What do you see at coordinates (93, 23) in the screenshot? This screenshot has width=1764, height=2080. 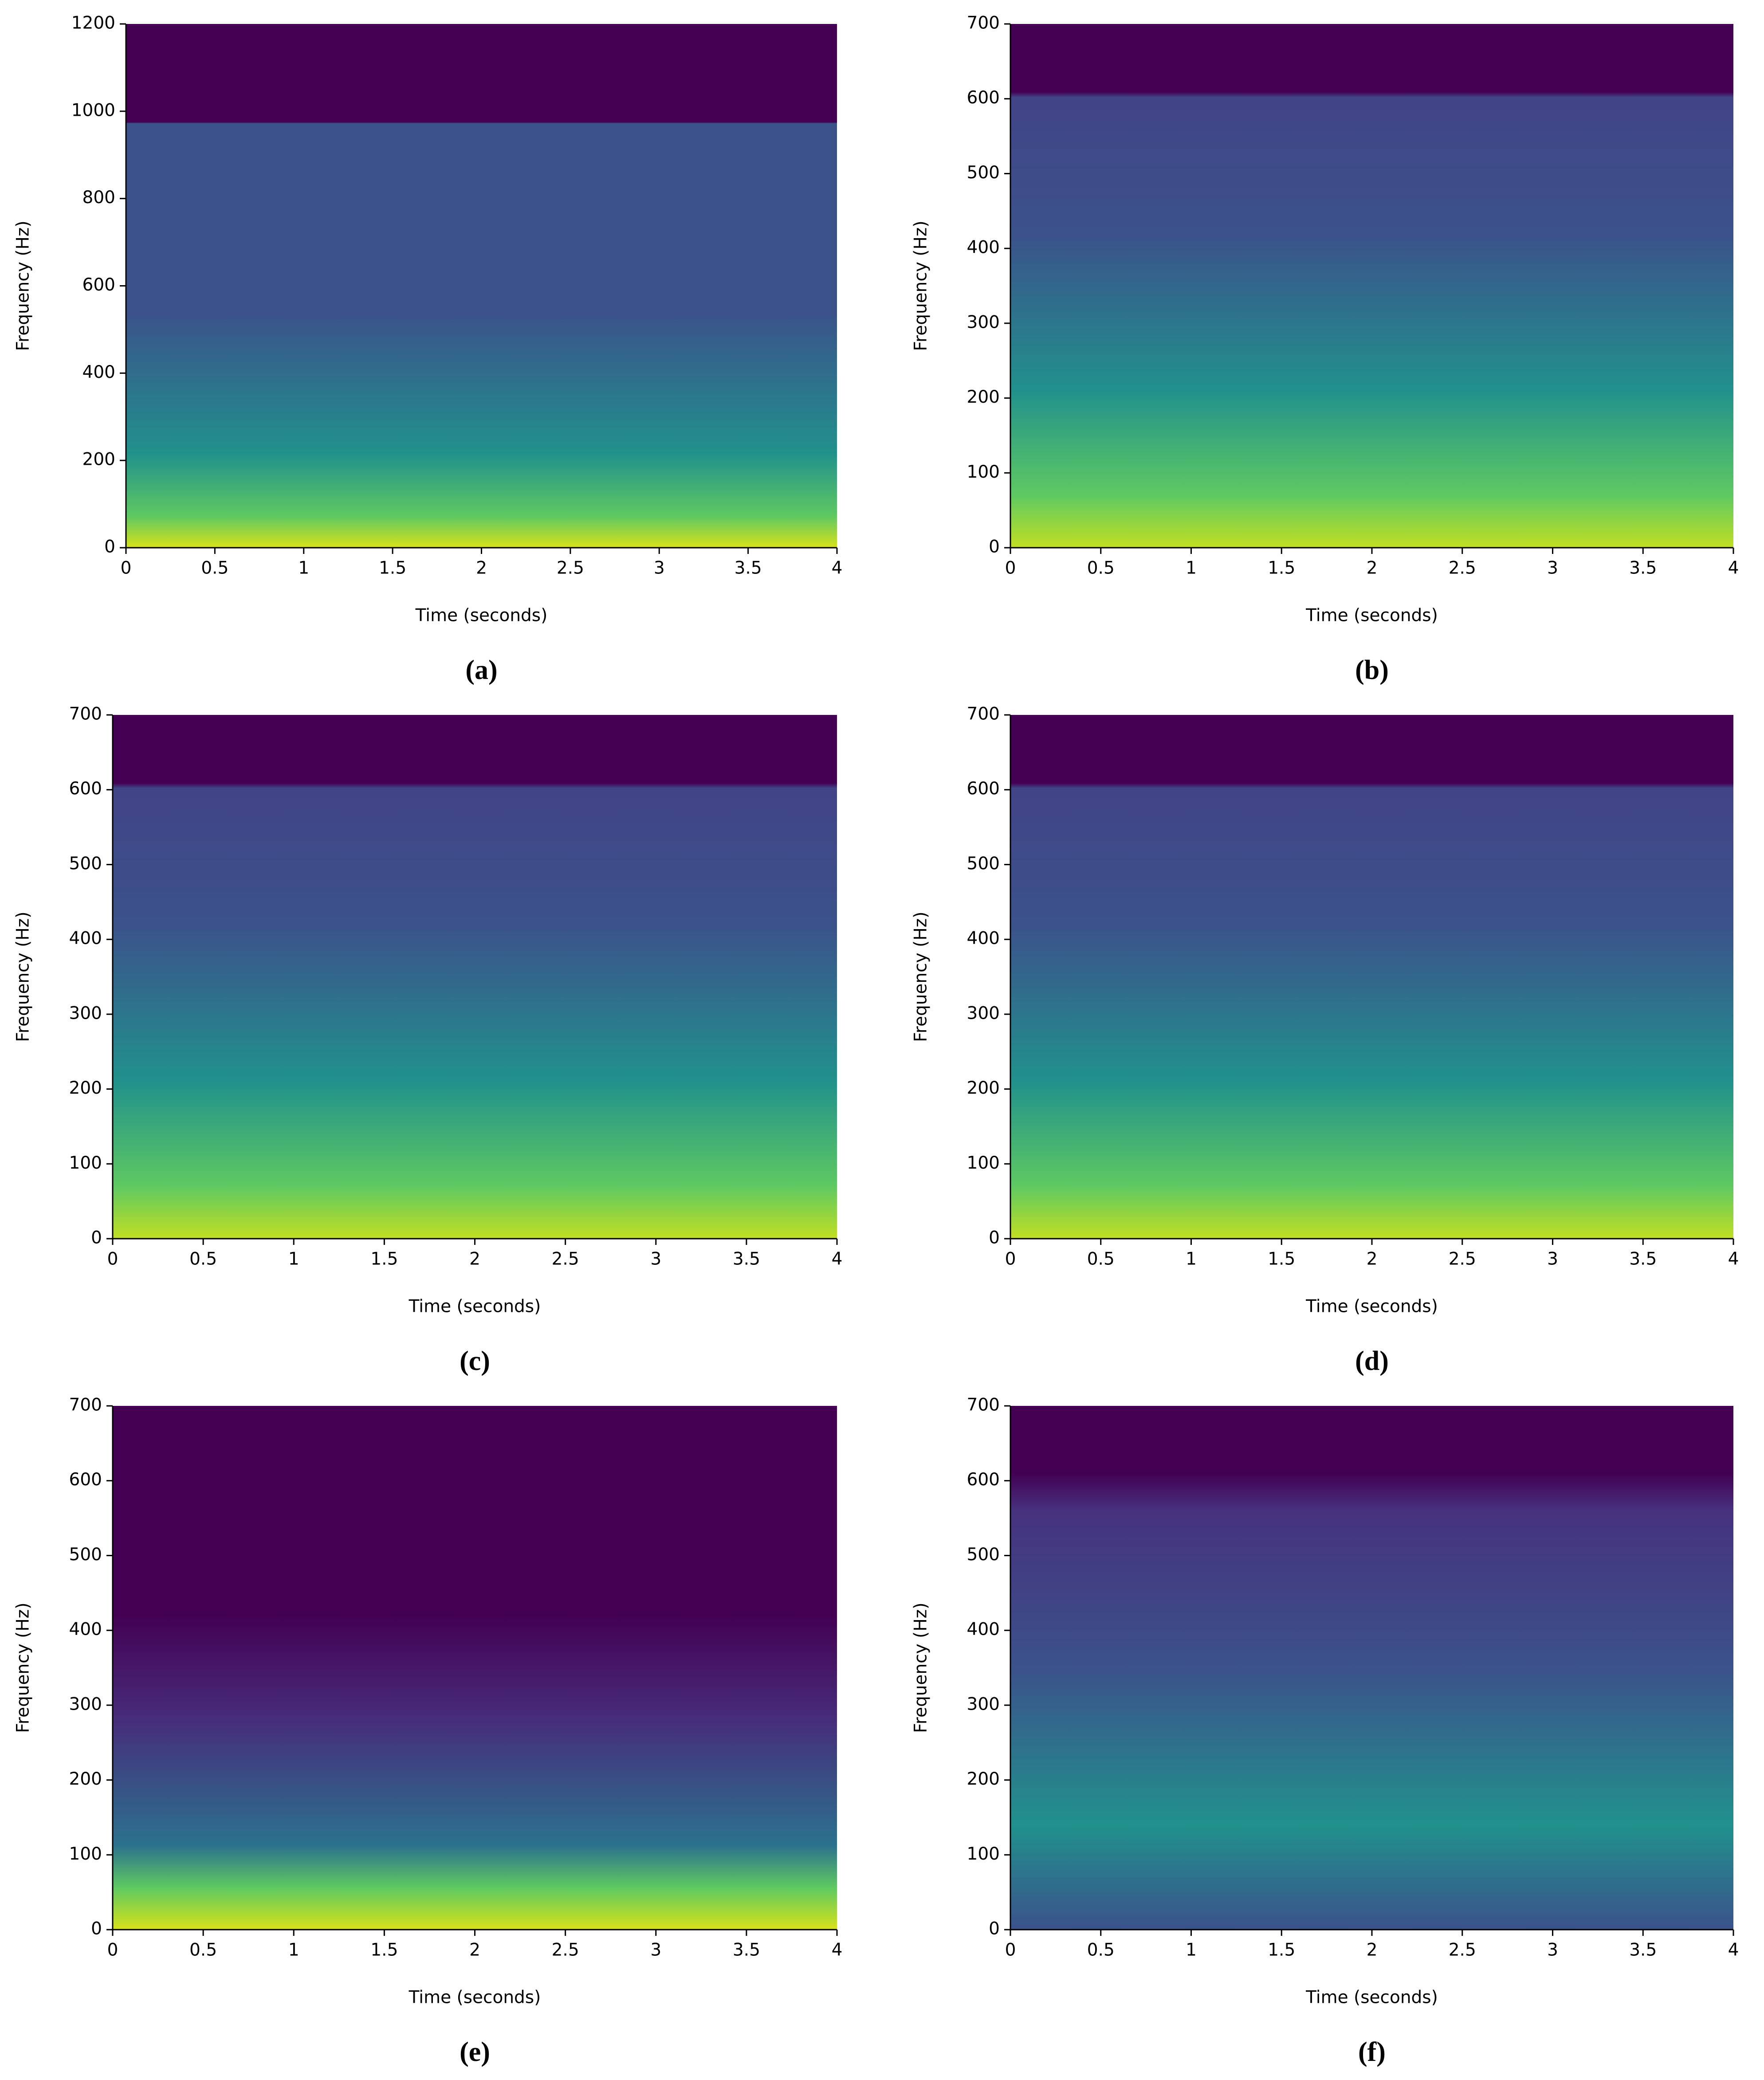 I see `y-tick-label: 1200` at bounding box center [93, 23].